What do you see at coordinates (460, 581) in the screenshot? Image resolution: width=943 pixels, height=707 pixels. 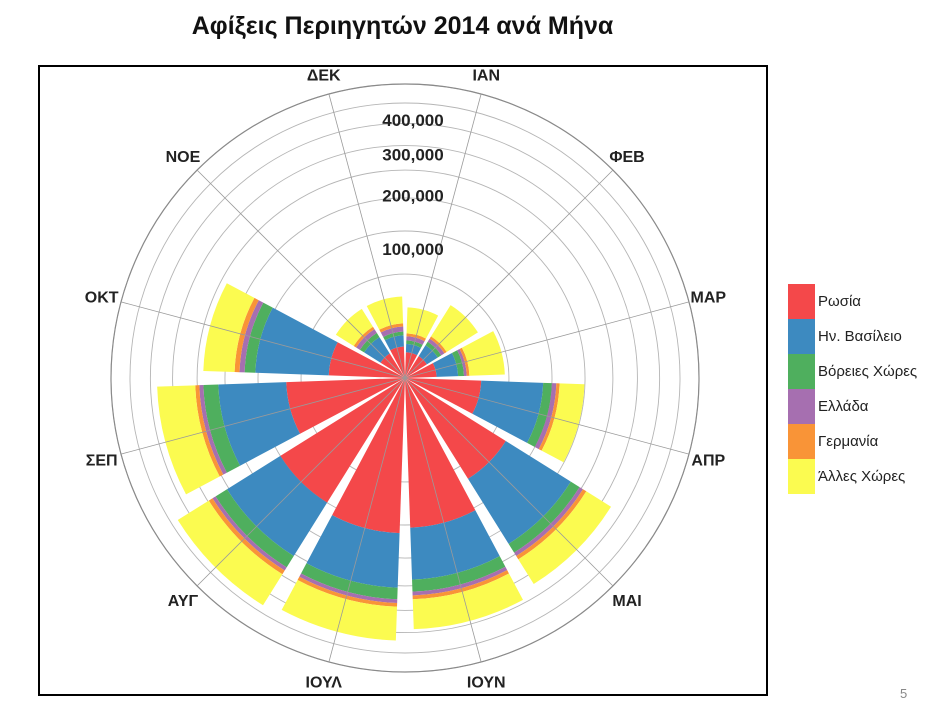 I see `bar-segment-ΙΟΥΝ-3` at bounding box center [460, 581].